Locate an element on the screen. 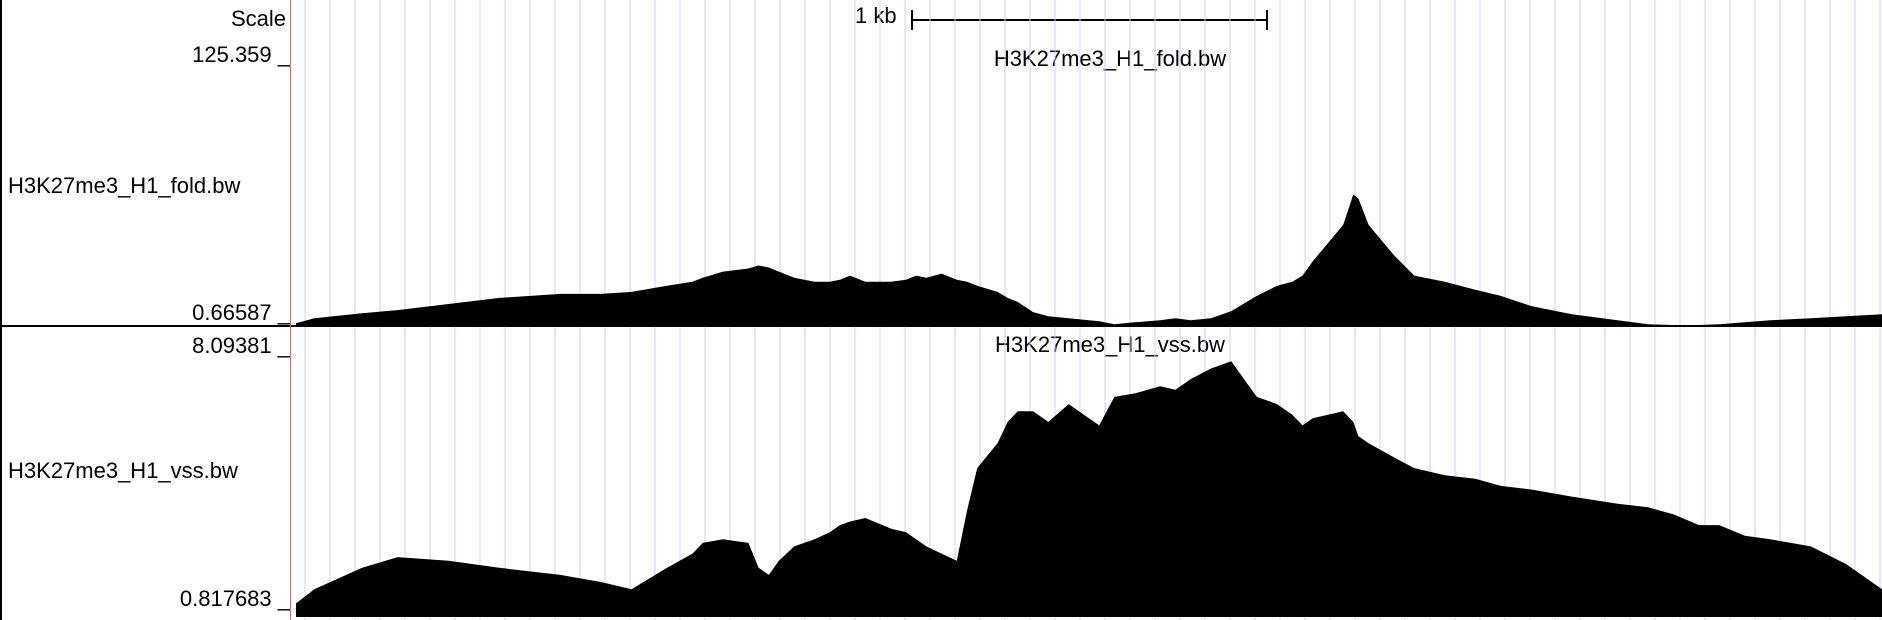 This screenshot has width=1882, height=620. track1-title: H3K27me3_H1_fold.bw is located at coordinates (1110, 58).